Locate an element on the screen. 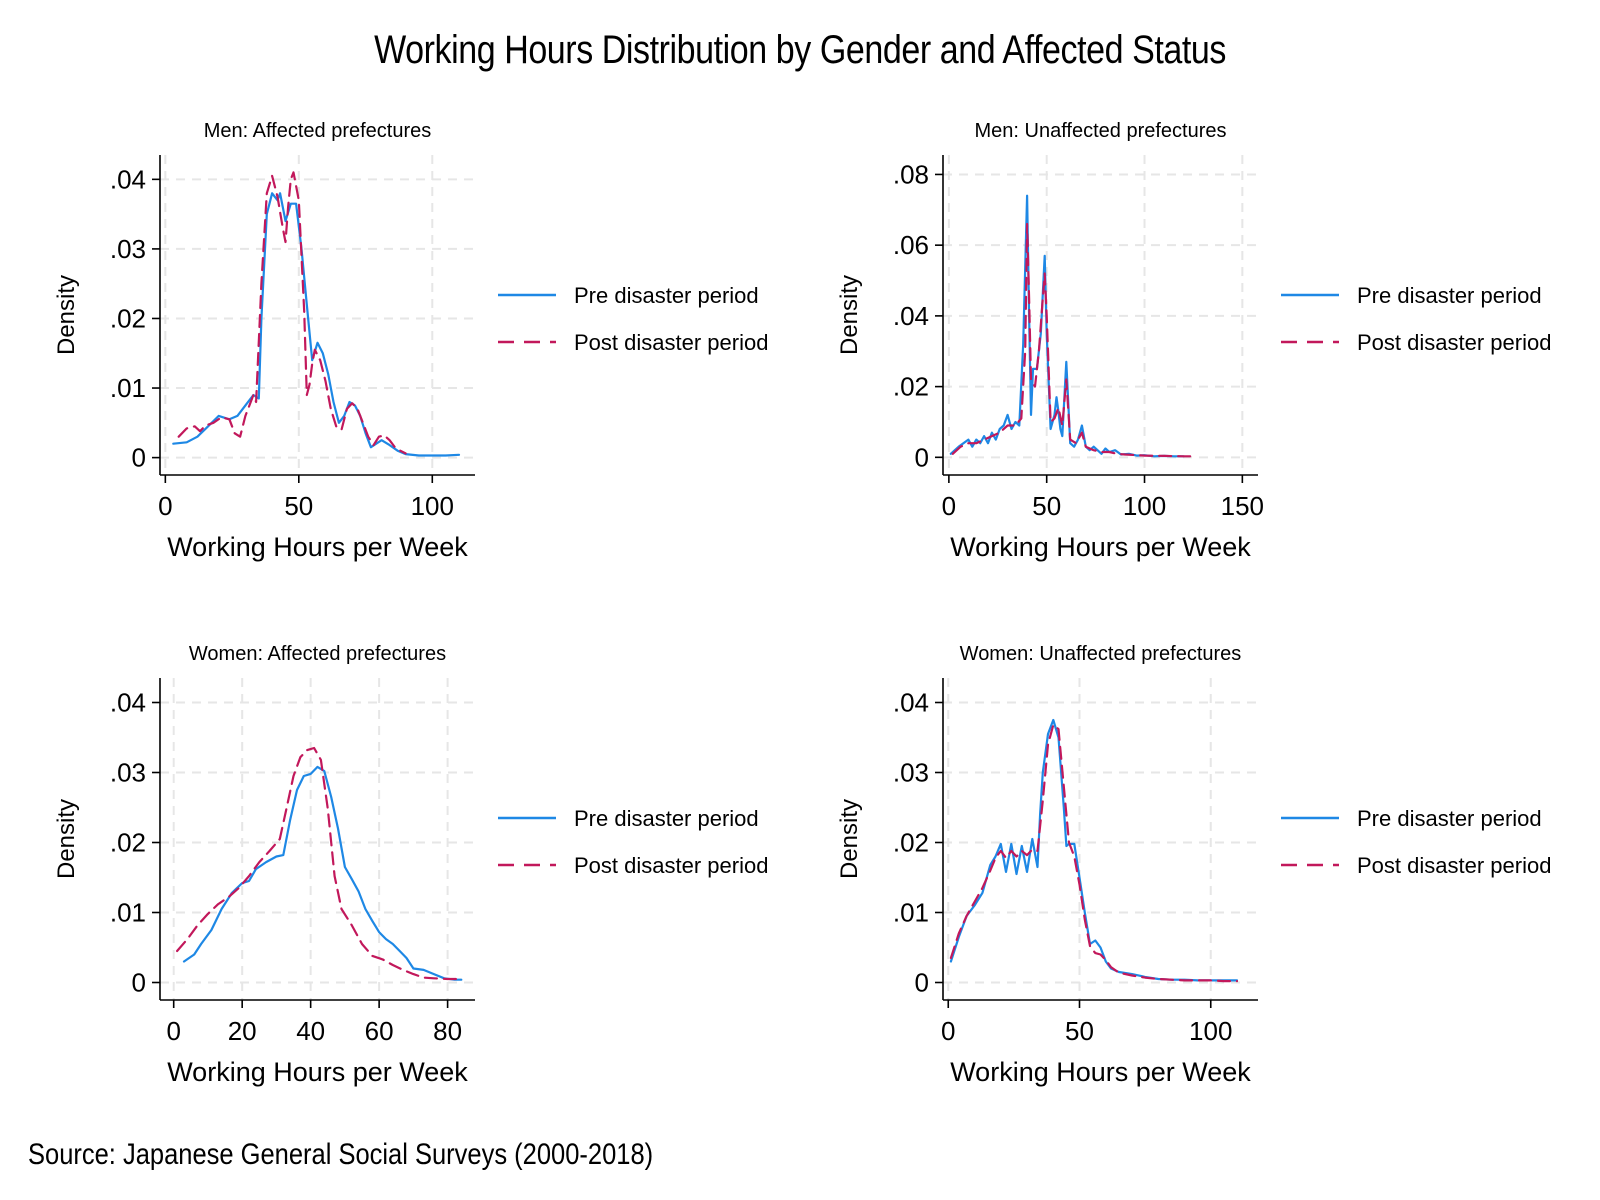 Image resolution: width=1600 pixels, height=1200 pixels. x-tick-label: 80 is located at coordinates (447, 1031).